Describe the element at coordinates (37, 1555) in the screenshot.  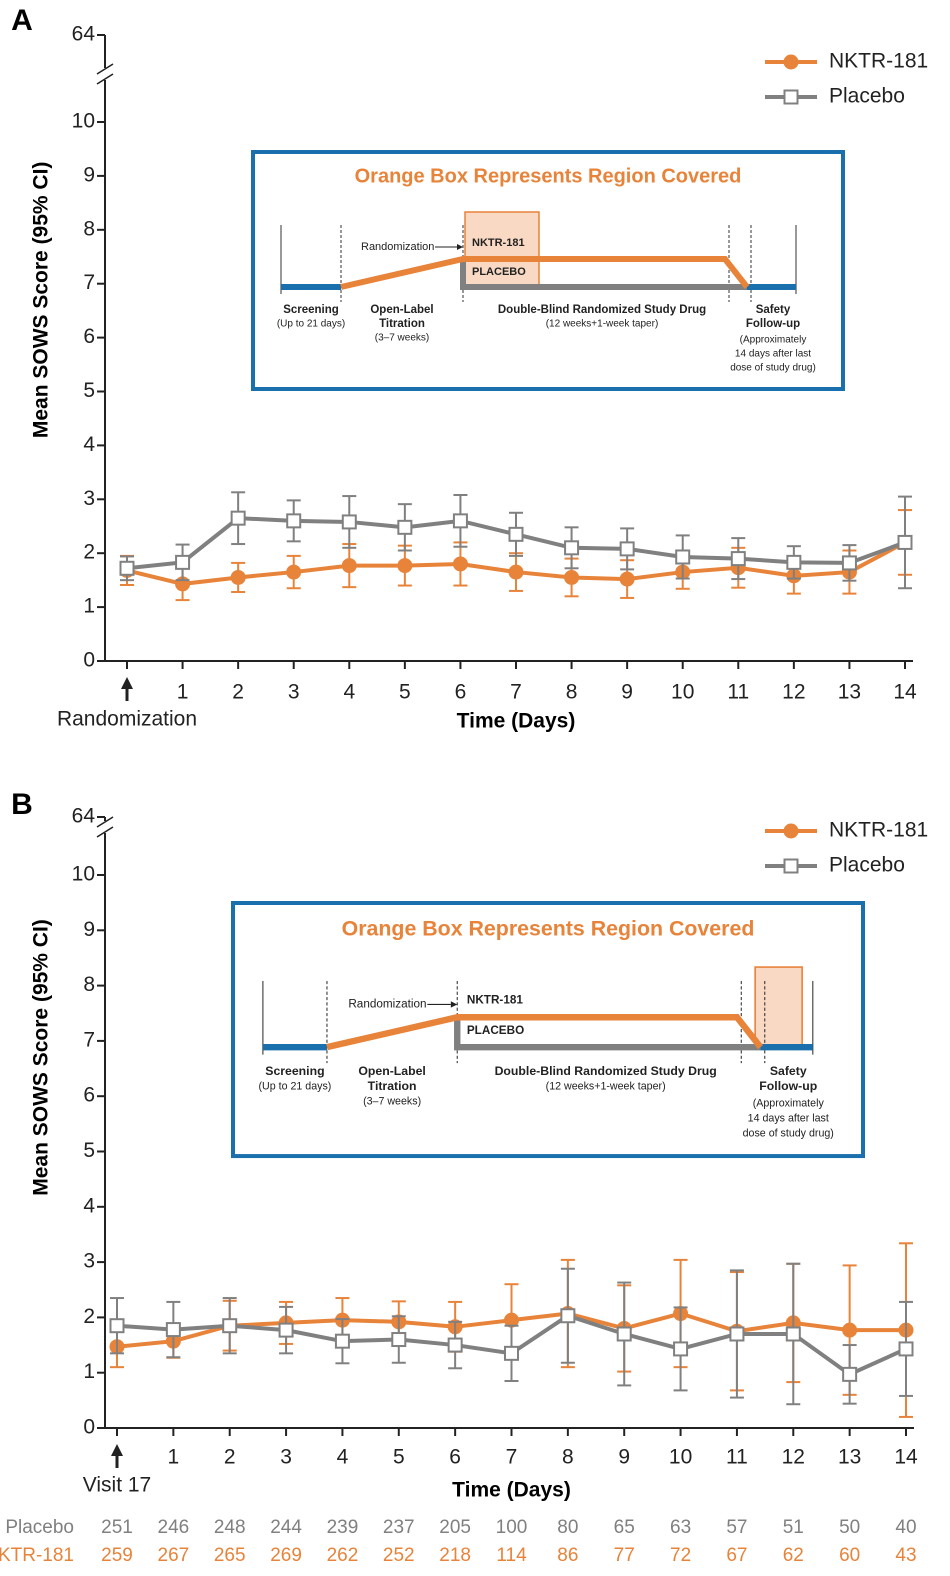
I see `table-row-label: NKTR-181` at that location.